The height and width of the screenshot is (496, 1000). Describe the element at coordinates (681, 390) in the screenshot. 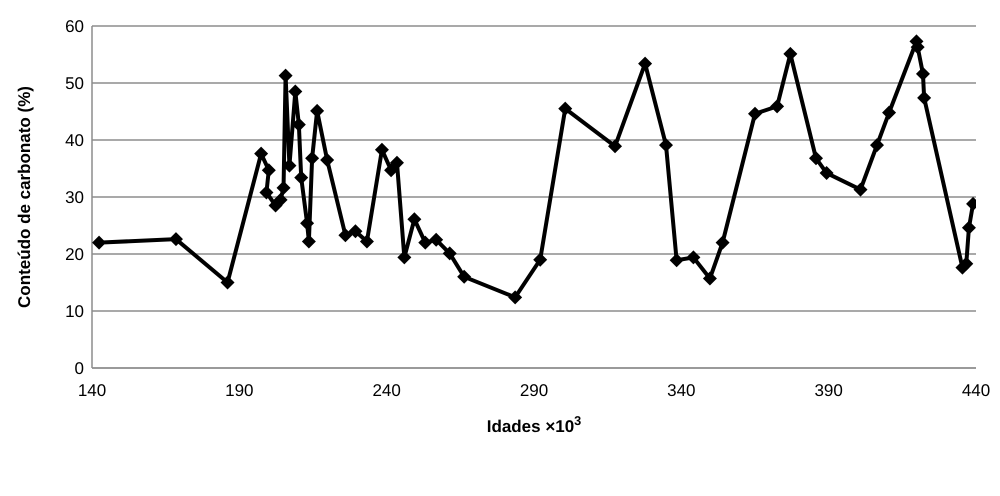

I see `x-tick-label: 340` at that location.